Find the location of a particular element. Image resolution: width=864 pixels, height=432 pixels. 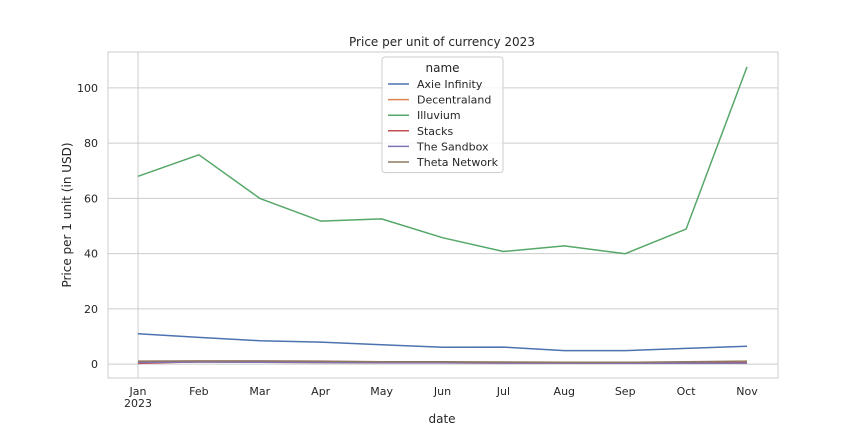

legend-entry: Illuvium is located at coordinates (439, 115).